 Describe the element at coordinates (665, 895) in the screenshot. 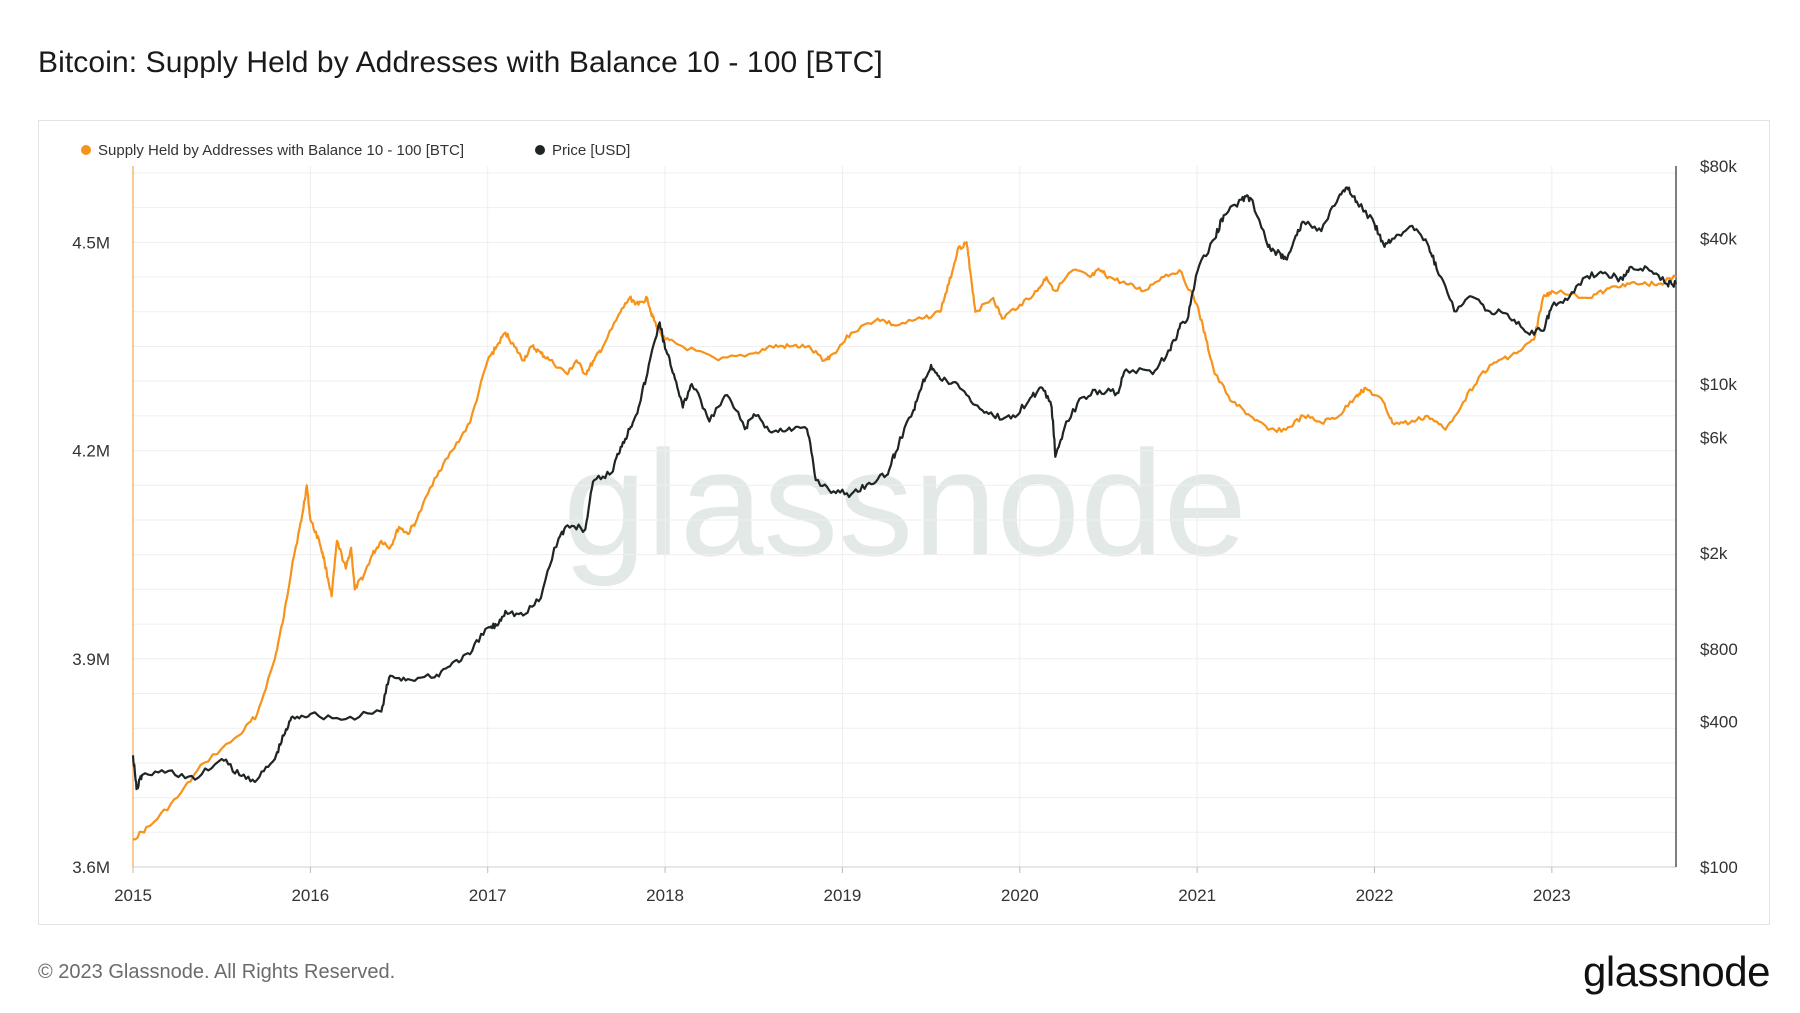

I see `x-tick-label: 2018` at that location.